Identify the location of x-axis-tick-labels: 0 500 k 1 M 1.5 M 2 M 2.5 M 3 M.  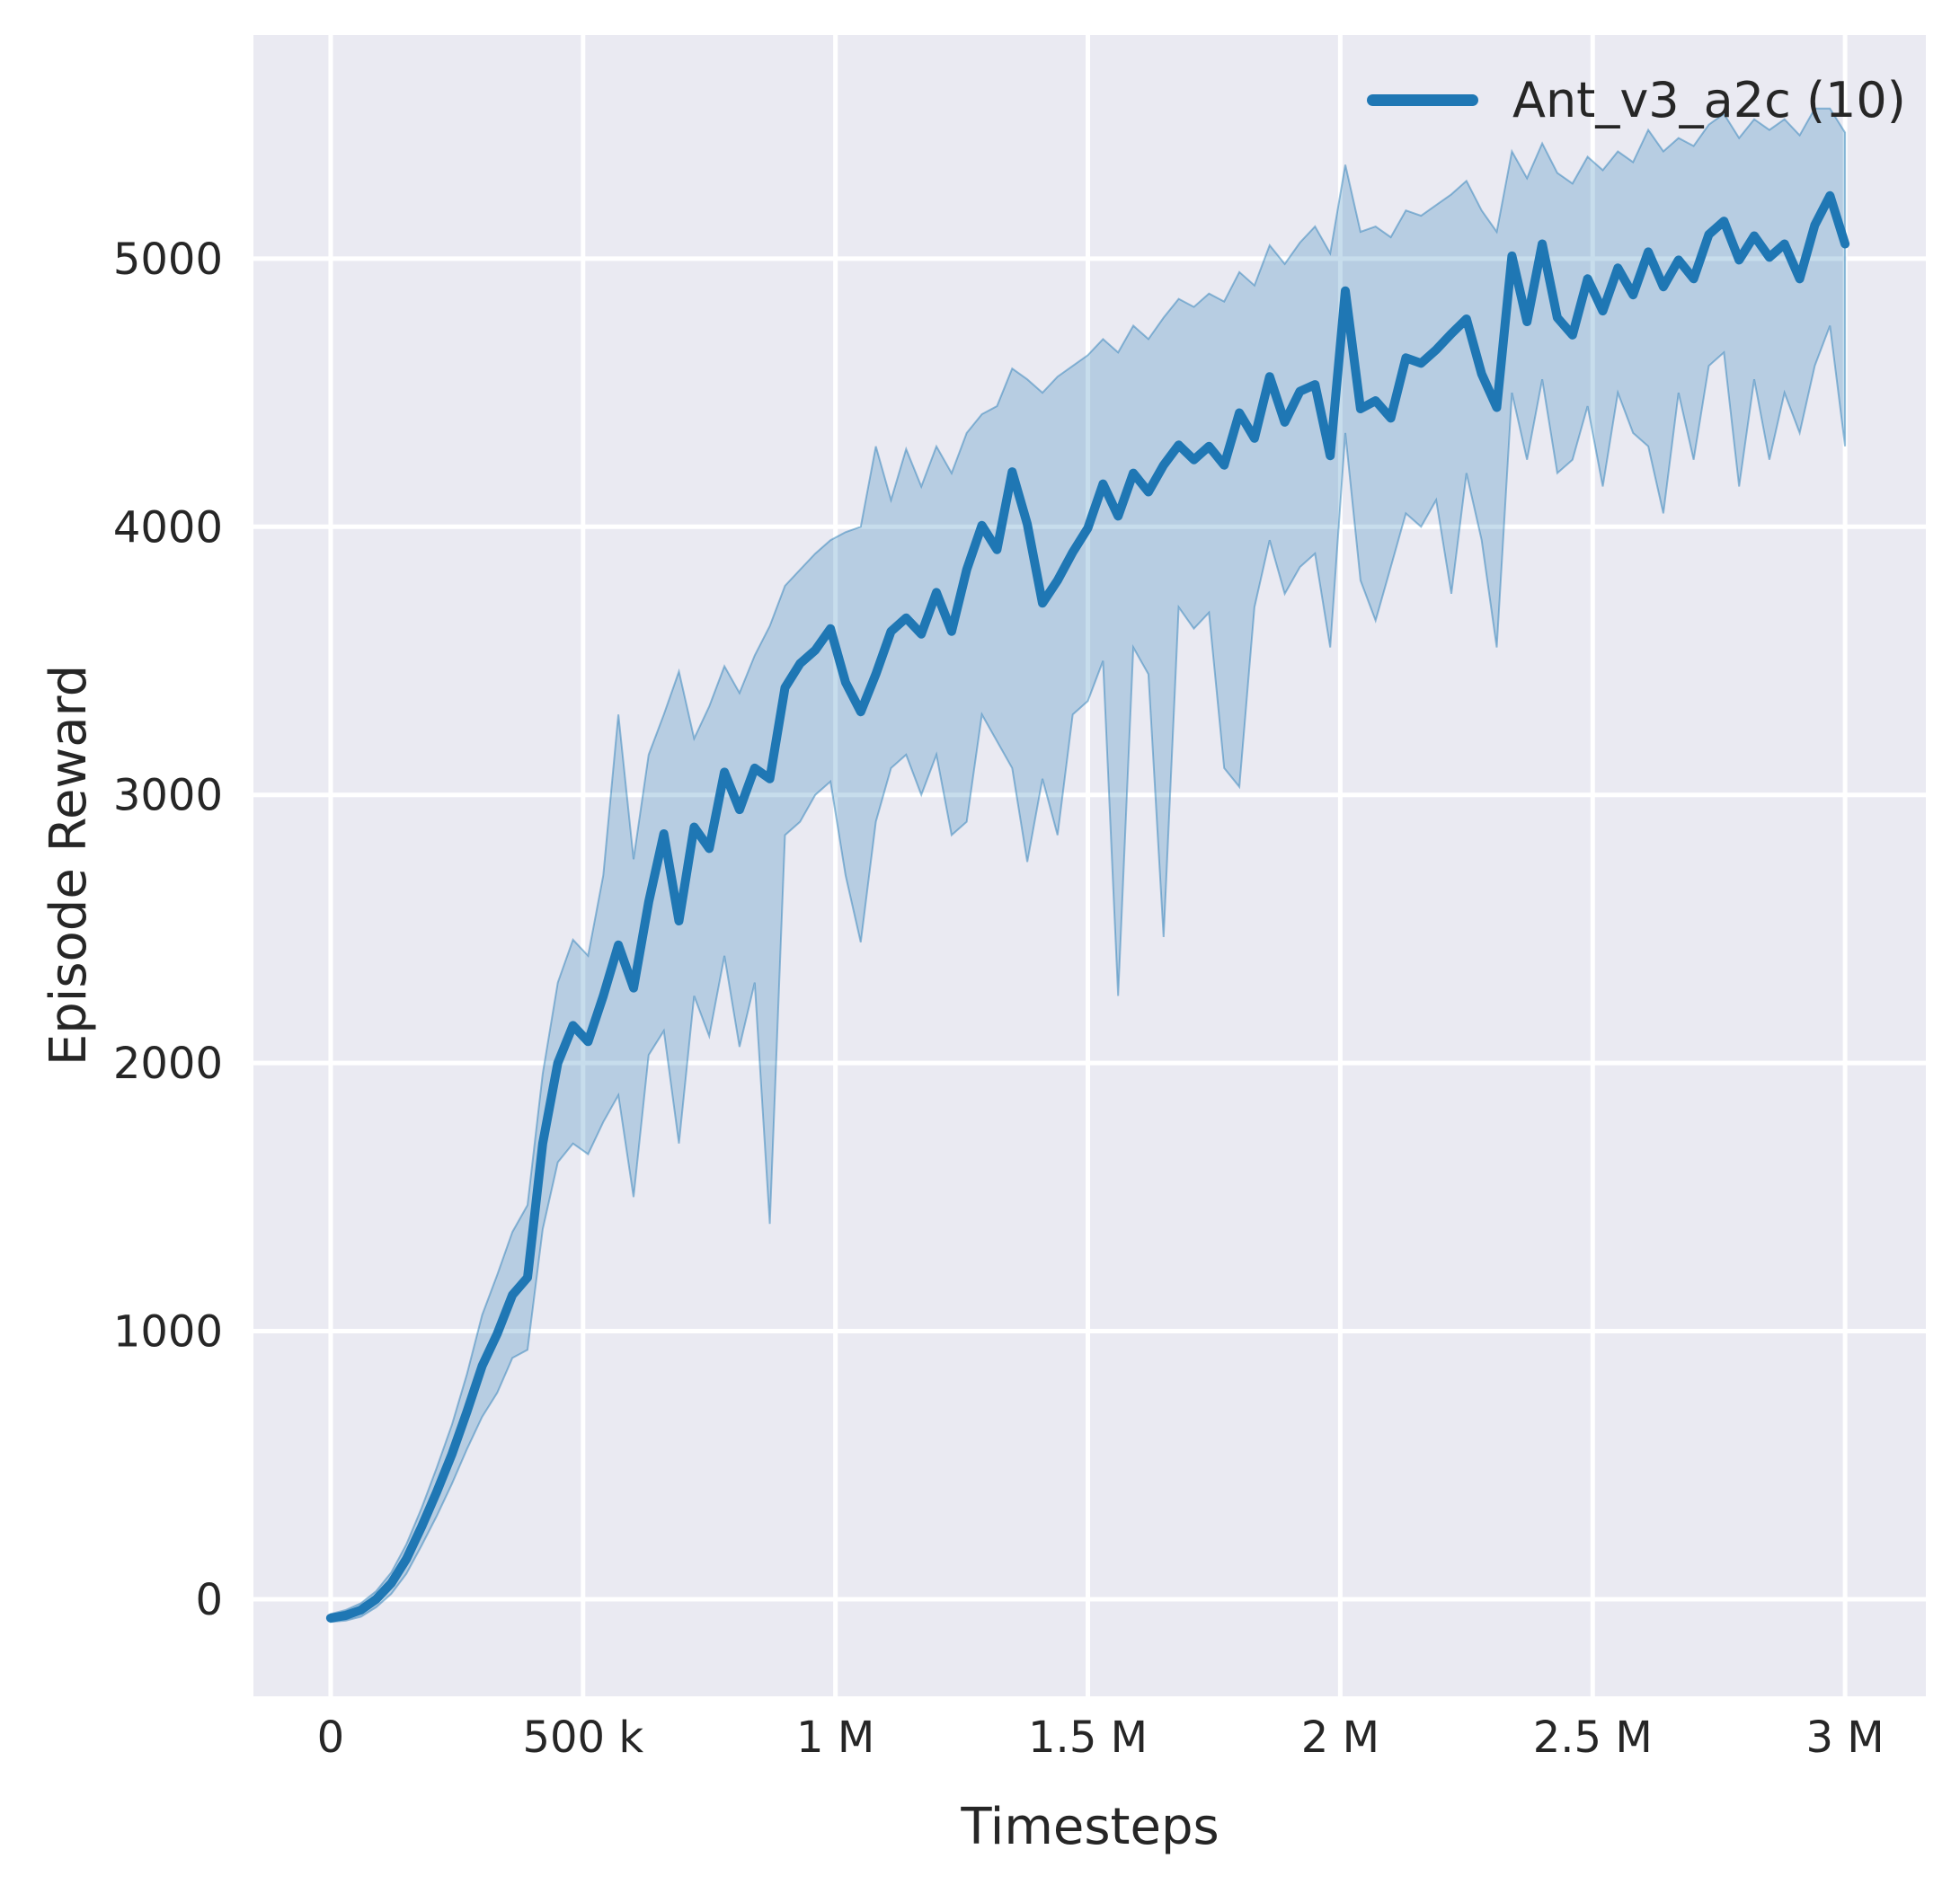
(1101, 1737).